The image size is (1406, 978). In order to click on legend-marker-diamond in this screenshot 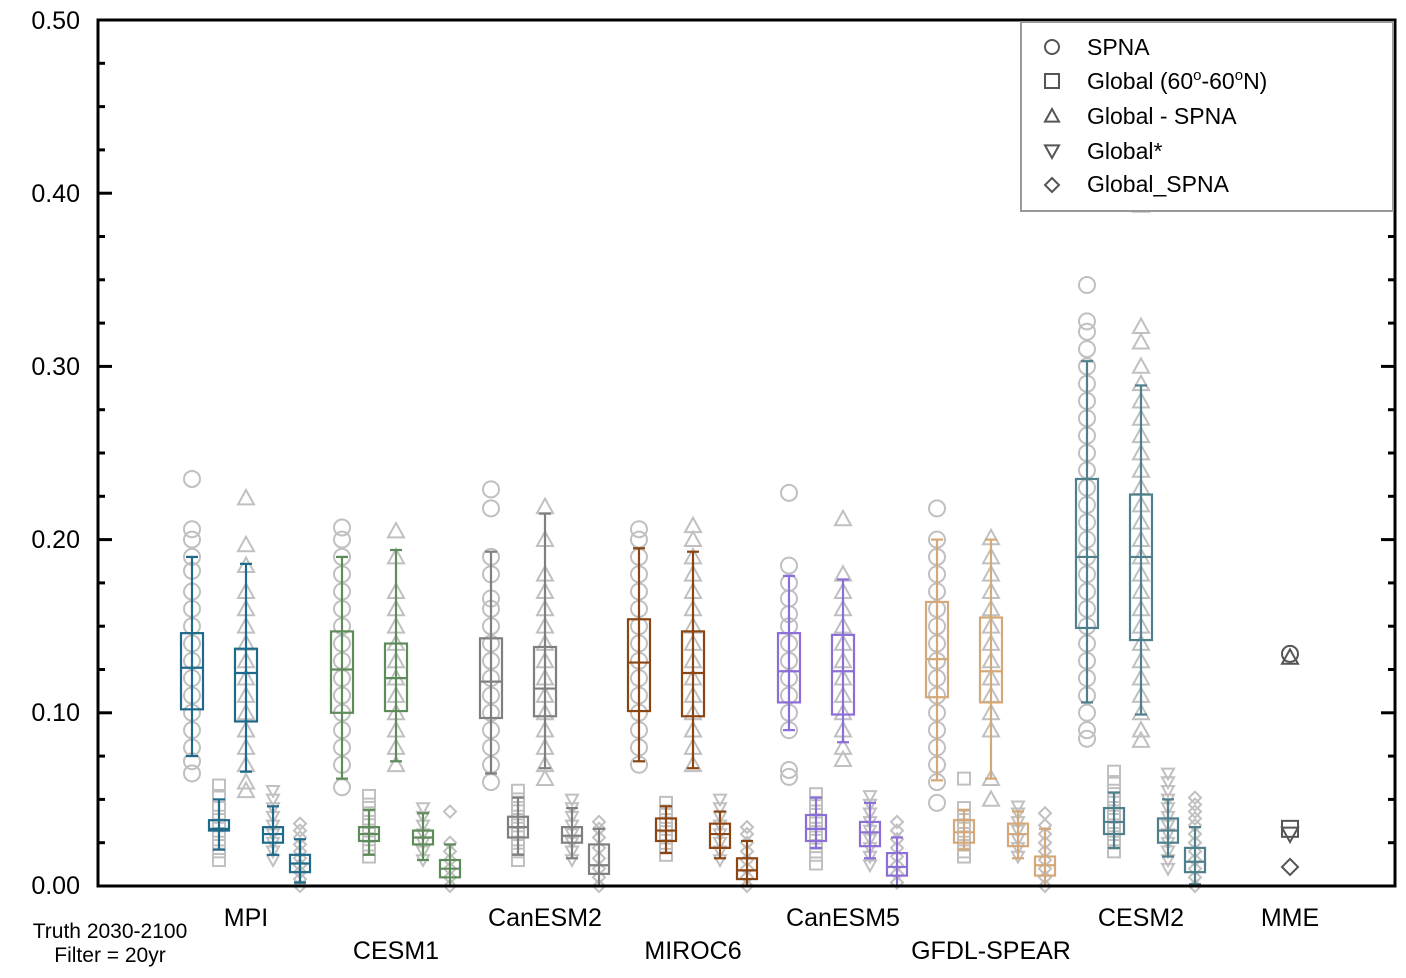, I will do `click(1052, 185)`.